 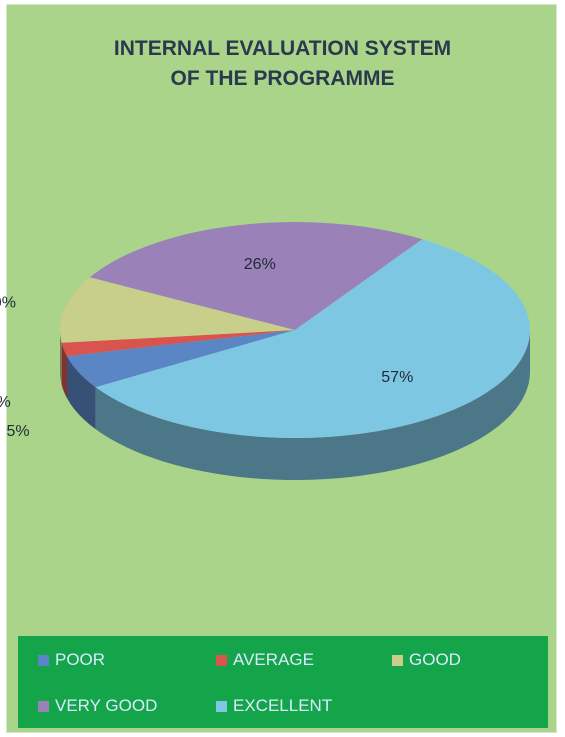 I want to click on legend-swatch-poor, so click(x=43, y=660).